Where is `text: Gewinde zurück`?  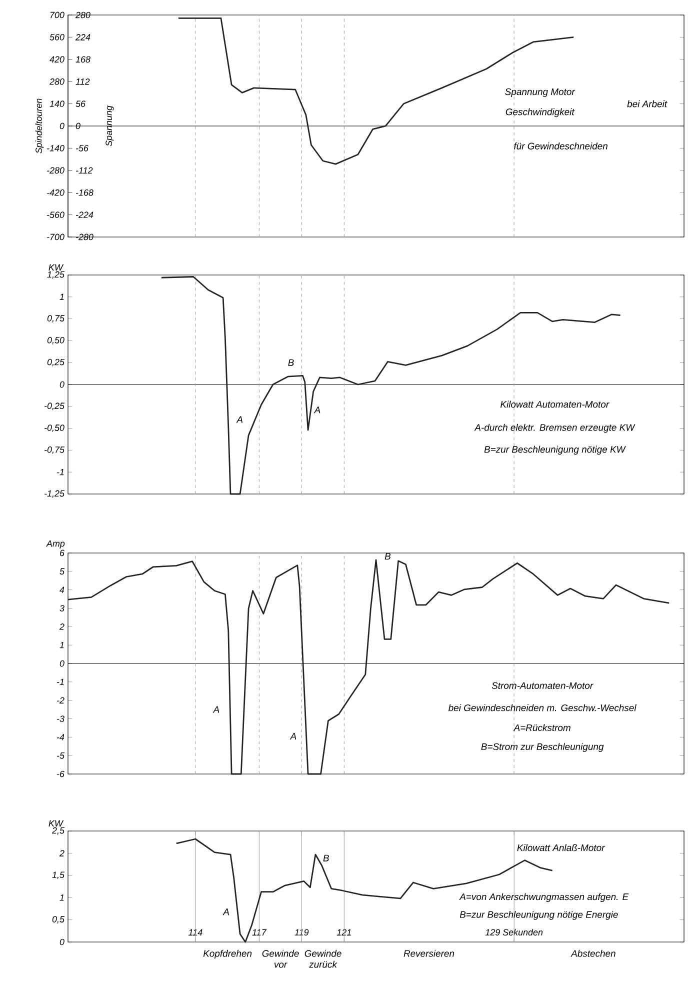
text: Gewinde zurück is located at coordinates (323, 959).